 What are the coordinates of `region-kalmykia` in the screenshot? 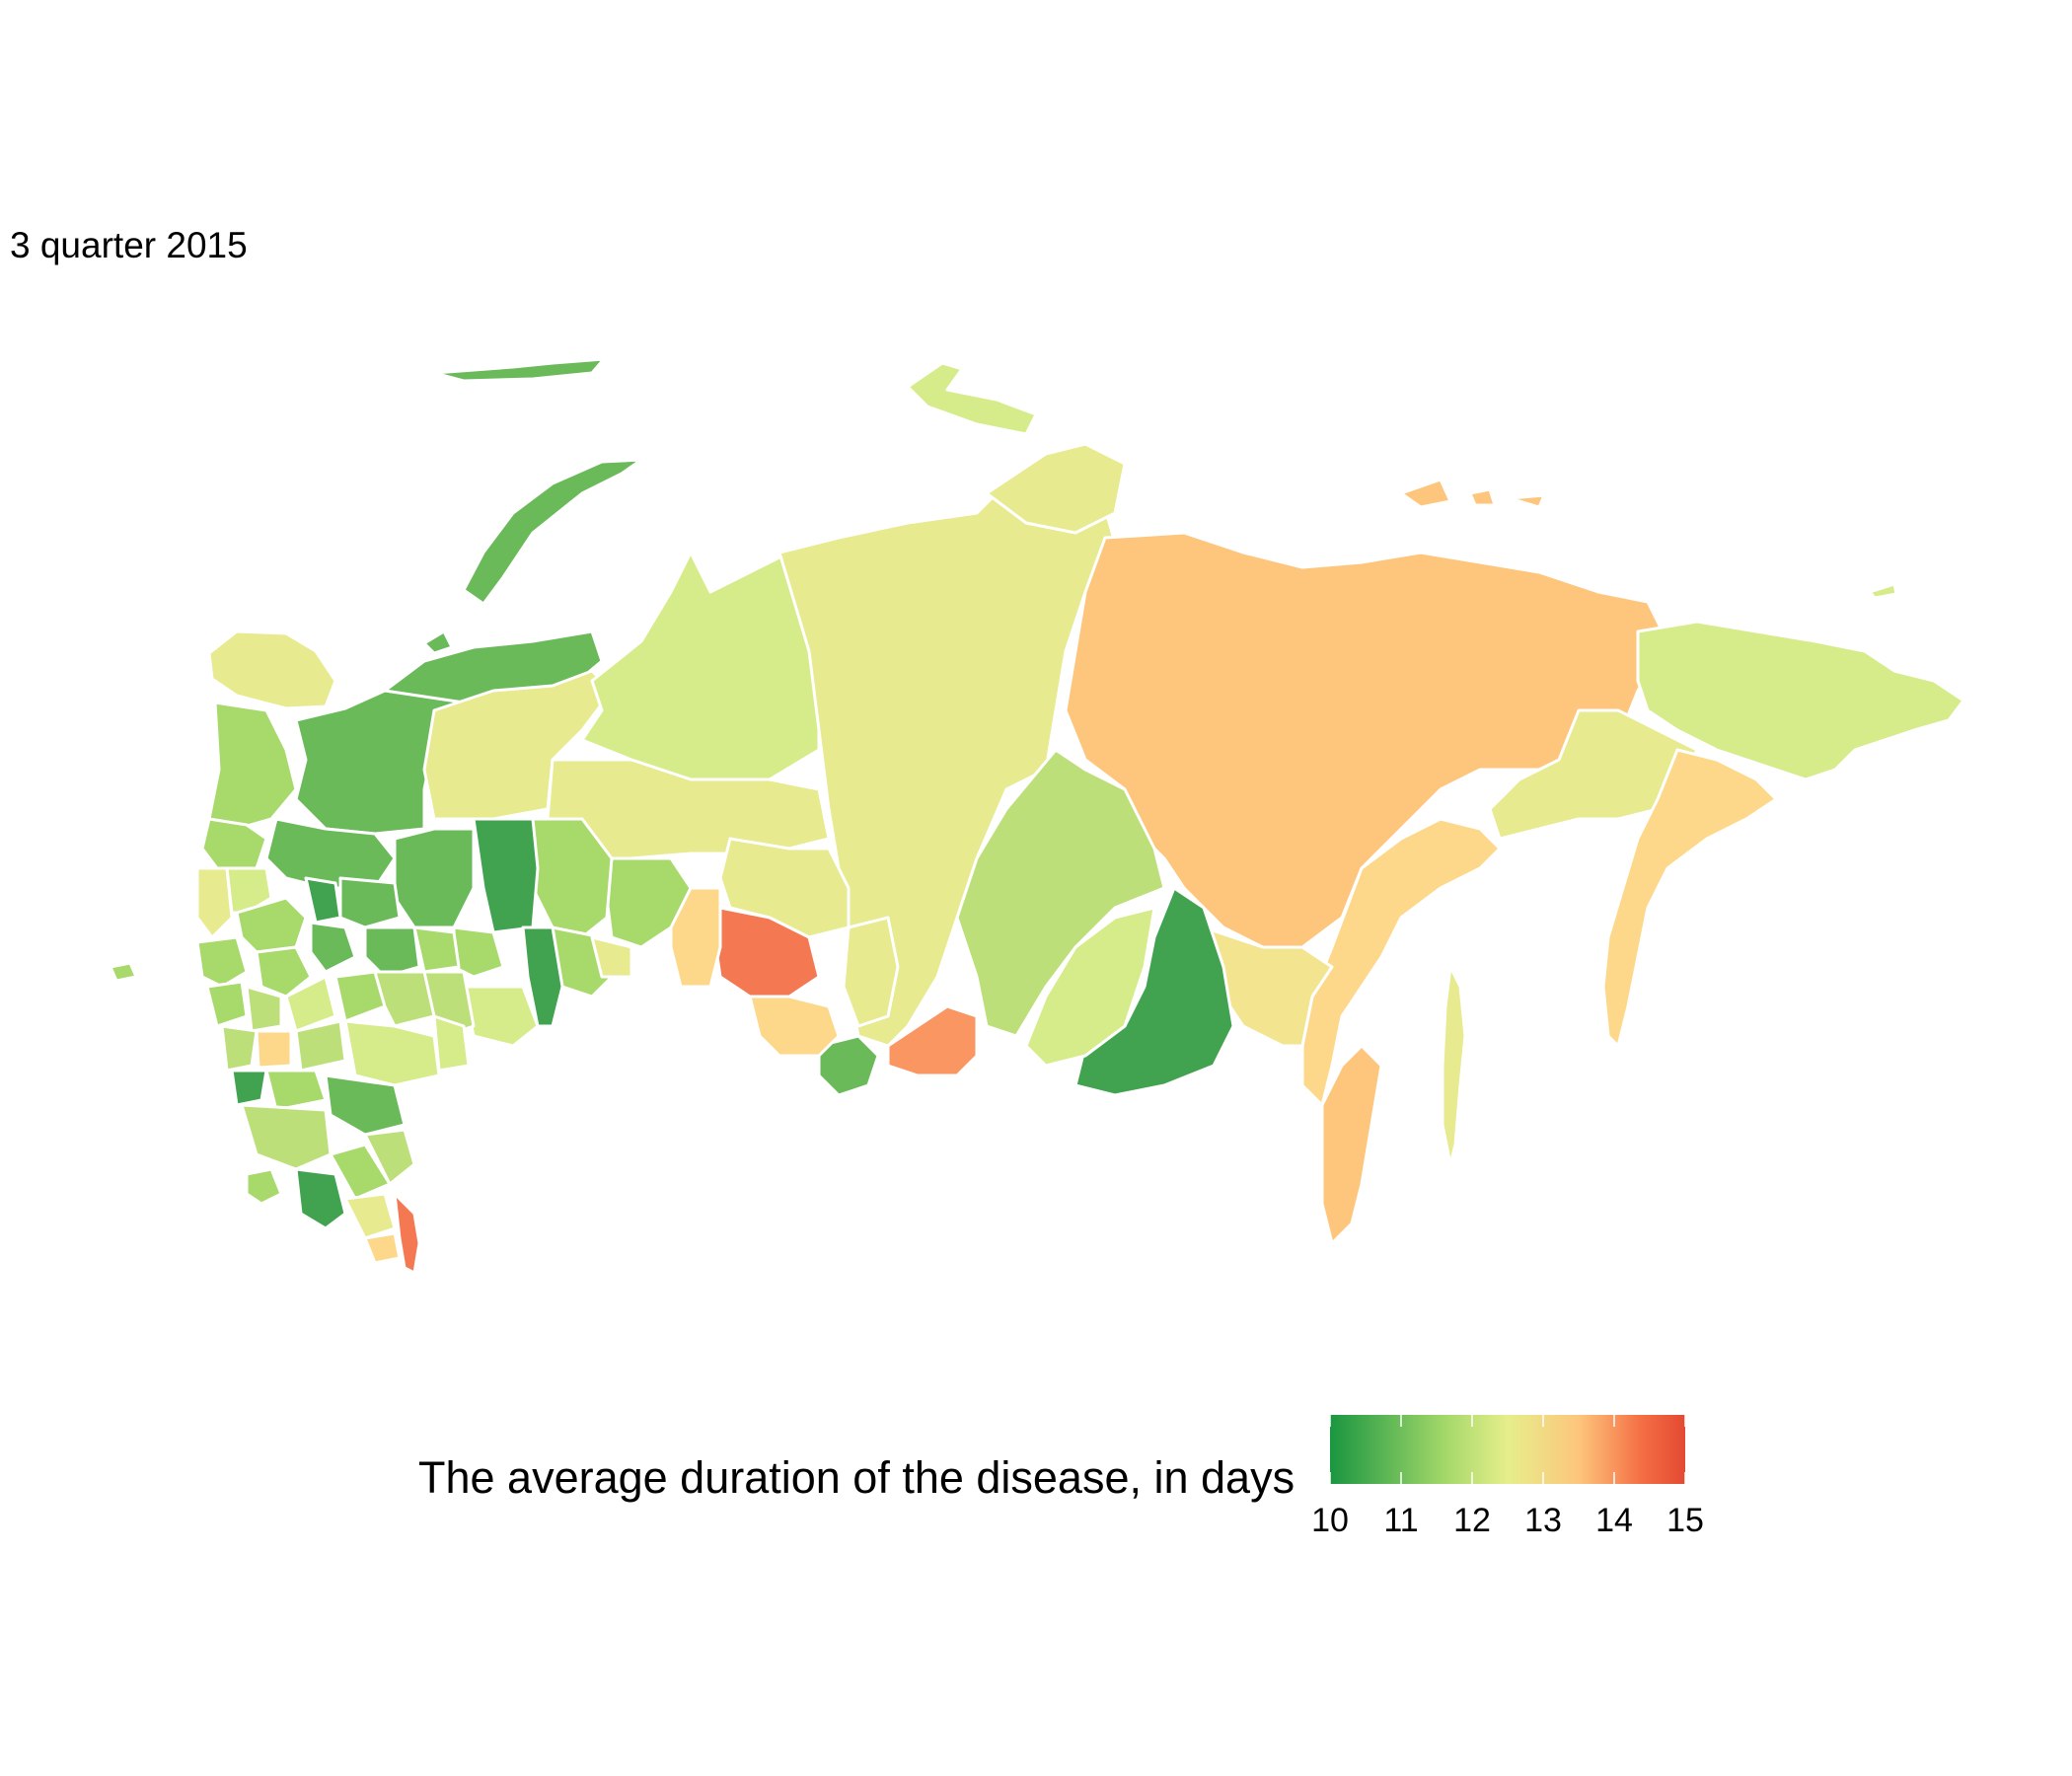 It's located at (361, 1172).